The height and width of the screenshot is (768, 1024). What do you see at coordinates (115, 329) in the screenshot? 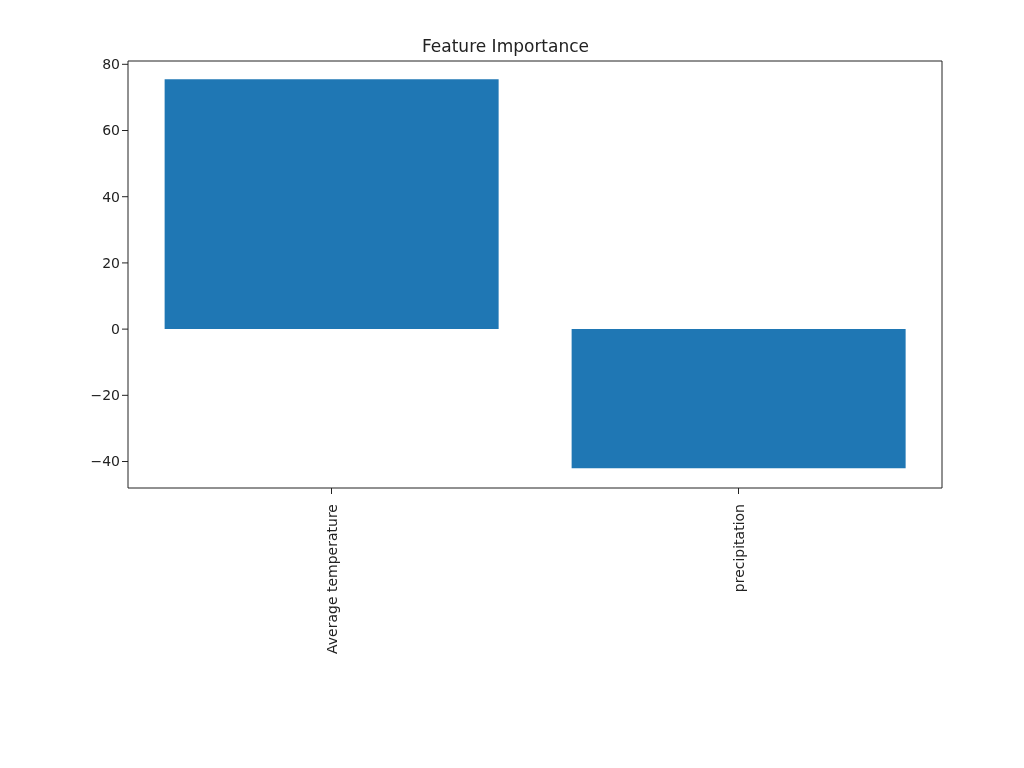
I see `y-tick-label: 0` at bounding box center [115, 329].